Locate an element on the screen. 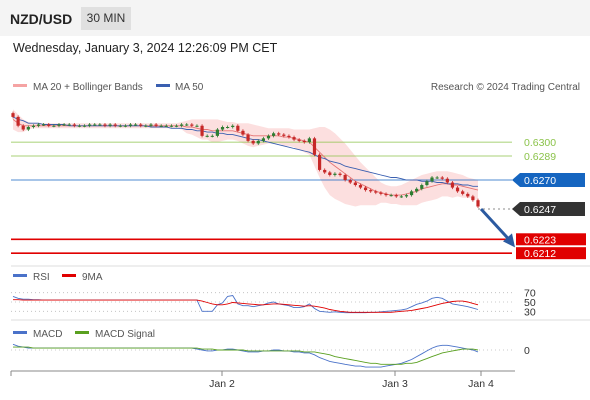  rsi-tick-0: 70 is located at coordinates (530, 294).